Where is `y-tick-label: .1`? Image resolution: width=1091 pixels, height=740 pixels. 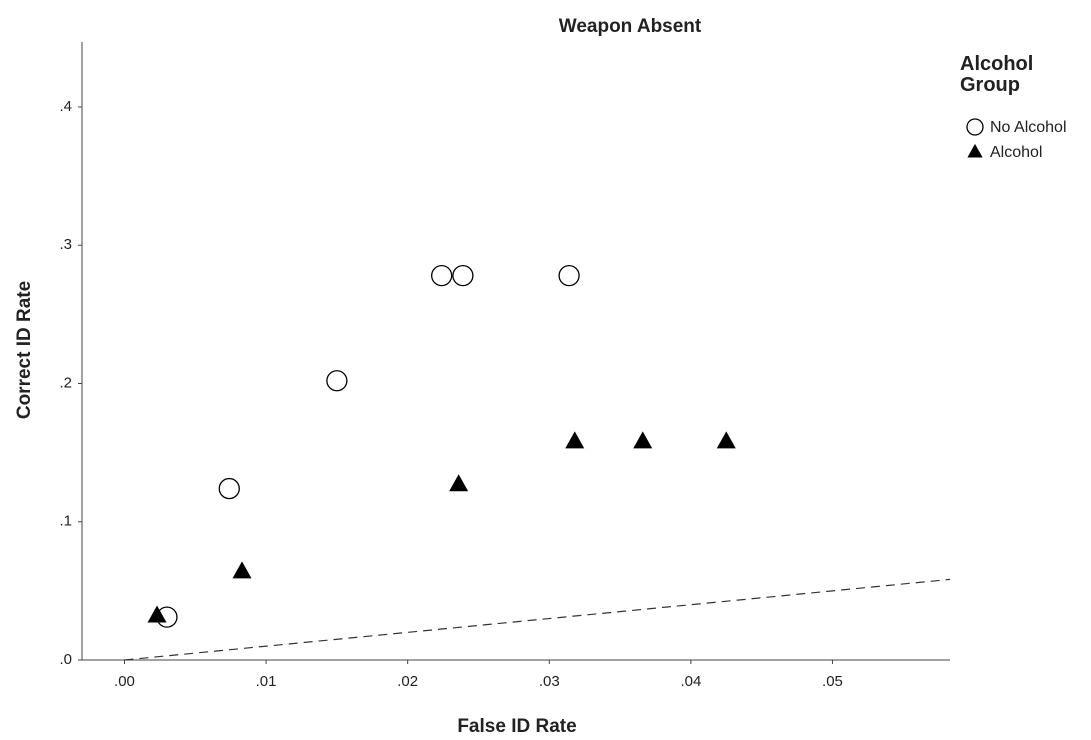
y-tick-label: .1 is located at coordinates (65, 521).